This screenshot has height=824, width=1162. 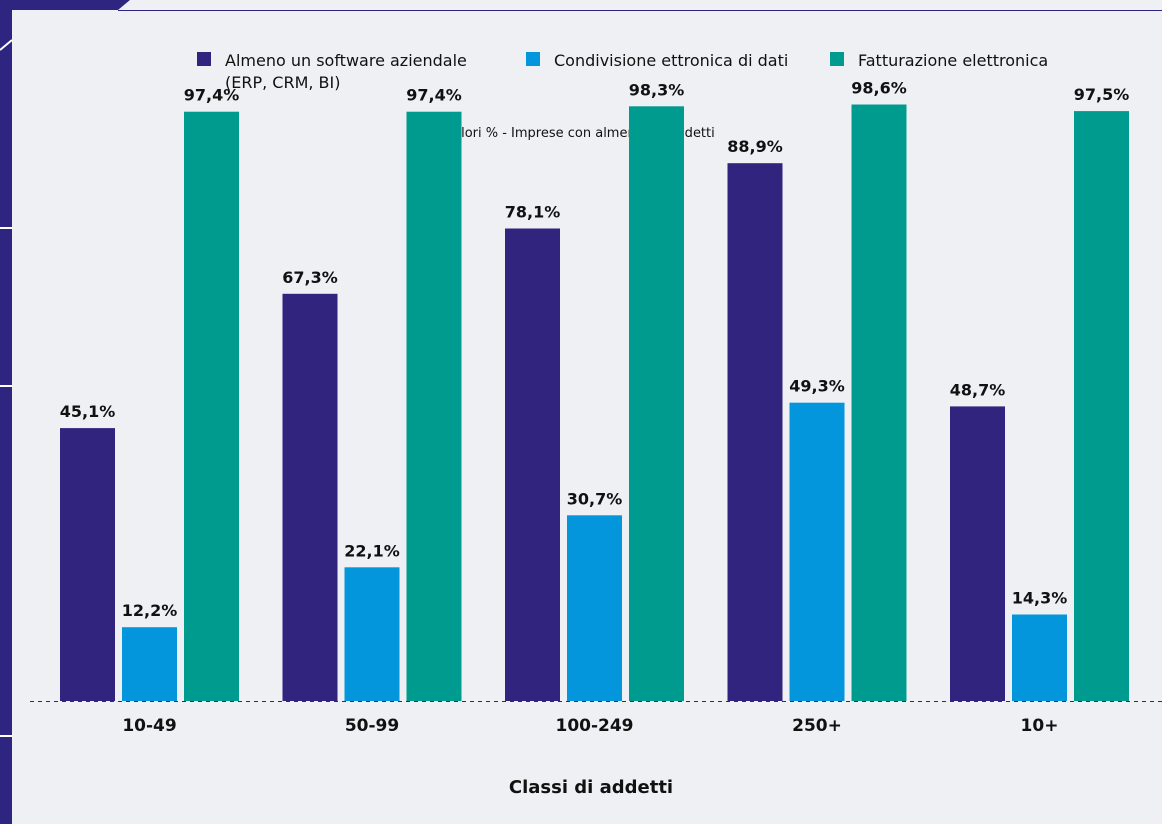 I want to click on x-axis-title: Classi di addetti, so click(x=591, y=787).